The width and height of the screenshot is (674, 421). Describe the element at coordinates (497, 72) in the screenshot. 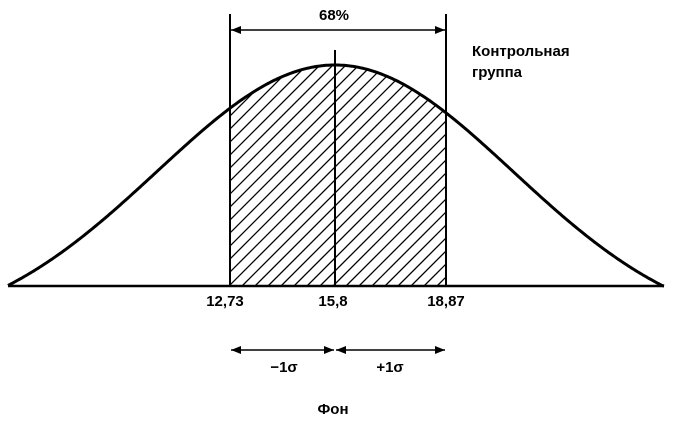

I see `group-label: группа` at that location.